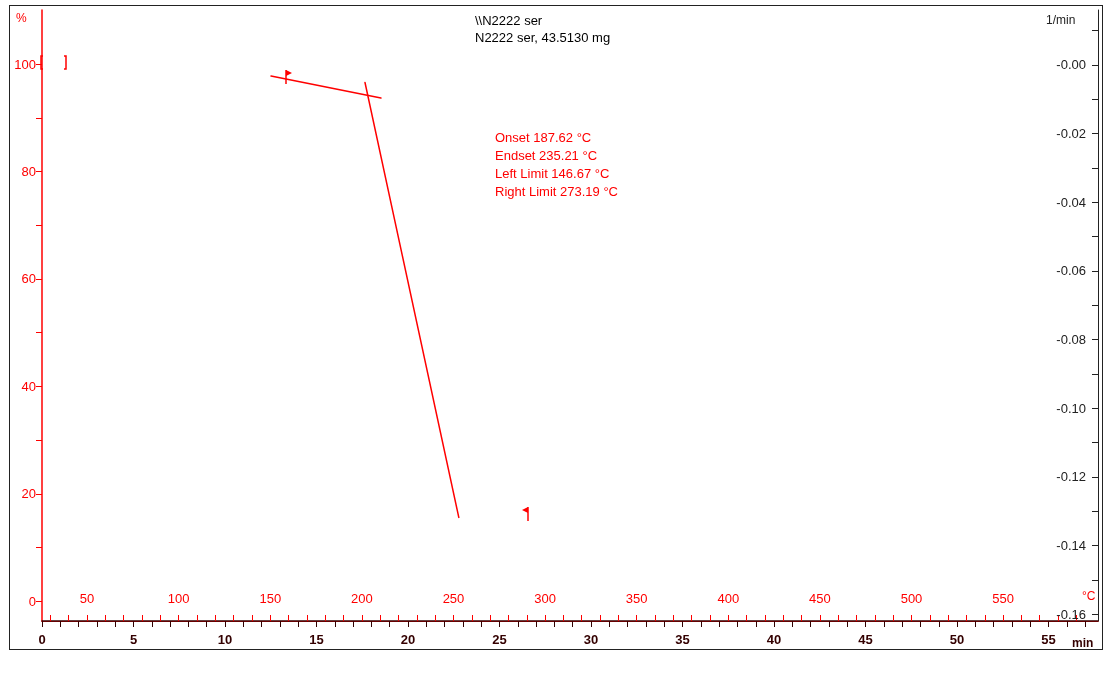 The image size is (1109, 684). I want to click on x2-tick-label: 35, so click(682, 639).